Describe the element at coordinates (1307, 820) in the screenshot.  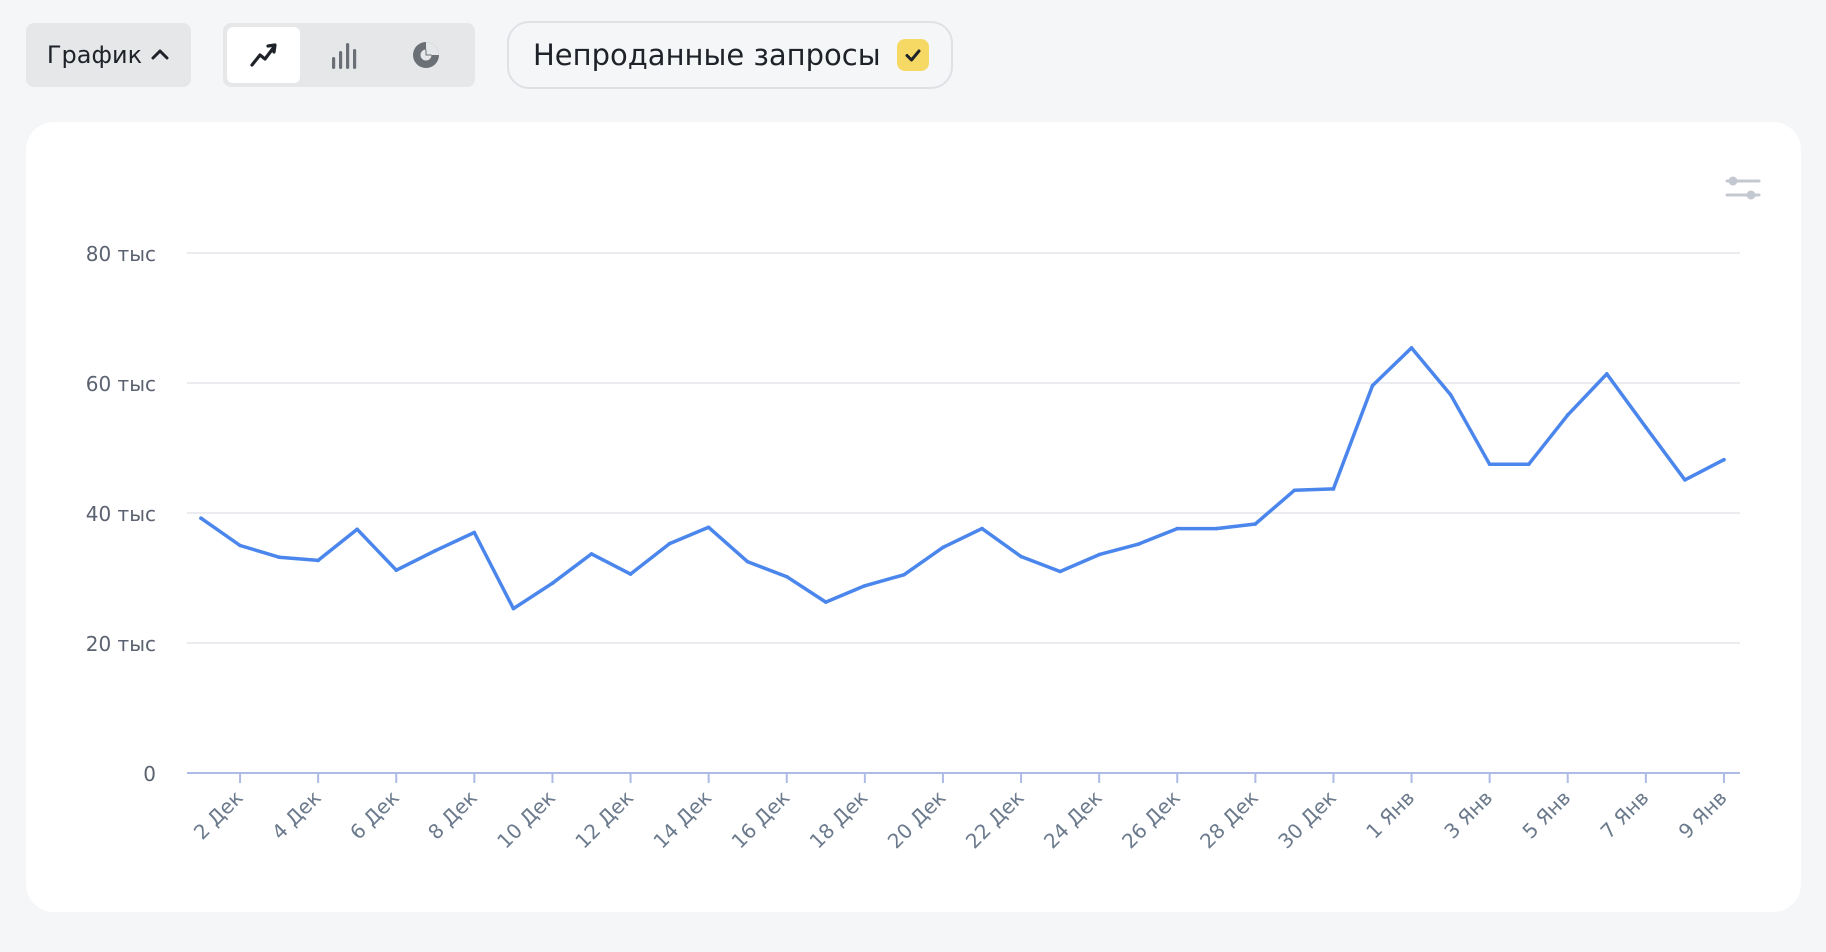
I see `x-tick-label: 30 Дек` at that location.